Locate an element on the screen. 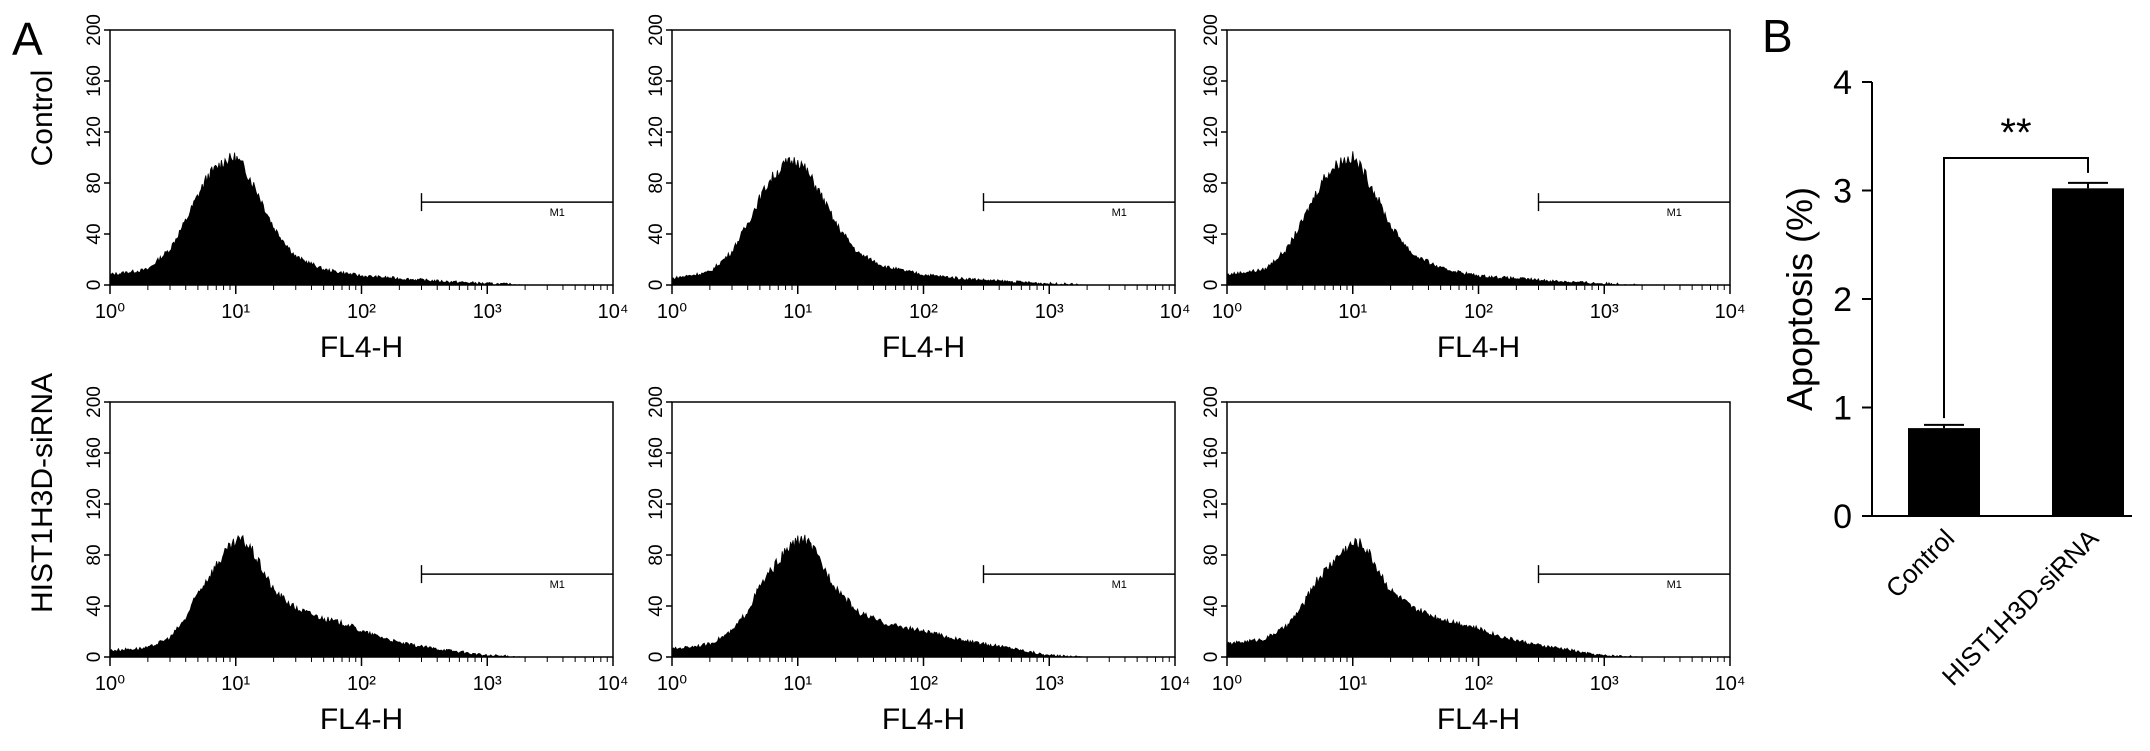  y-axis-label: Apoptosis (%) is located at coordinates (1799, 299).